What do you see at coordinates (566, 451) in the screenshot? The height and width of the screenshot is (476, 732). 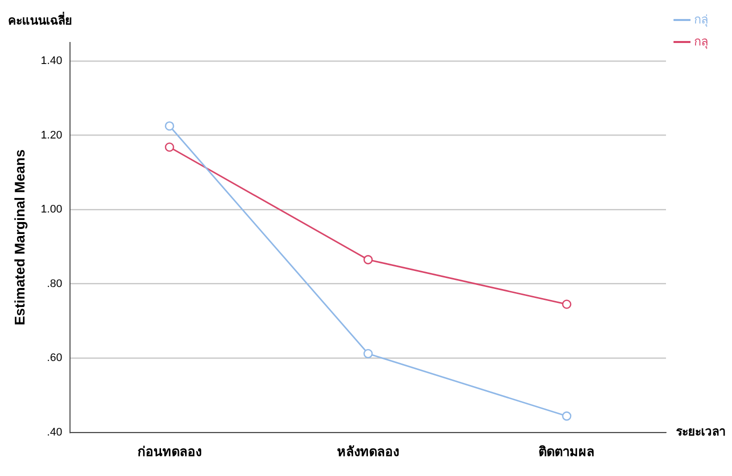 I see `x-tick-label: ติดตามผล` at bounding box center [566, 451].